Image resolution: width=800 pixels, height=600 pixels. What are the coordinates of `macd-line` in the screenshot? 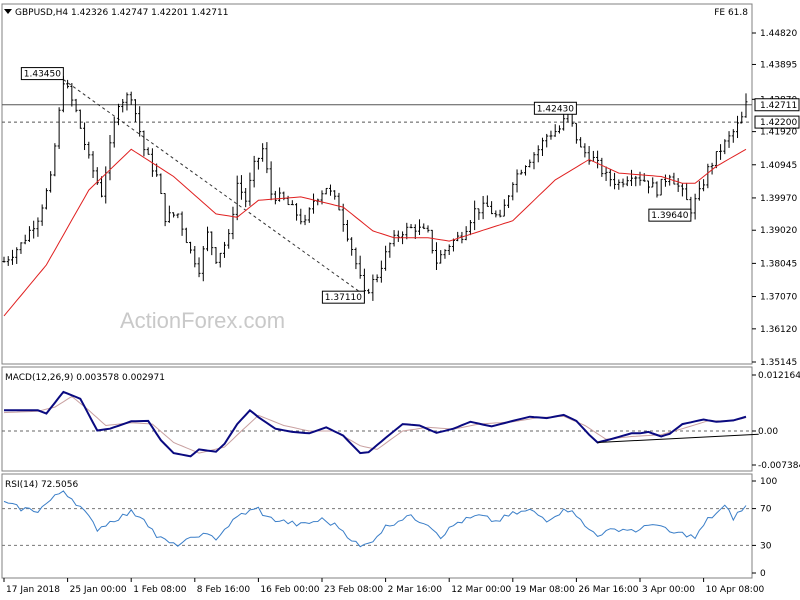 It's located at (375, 424).